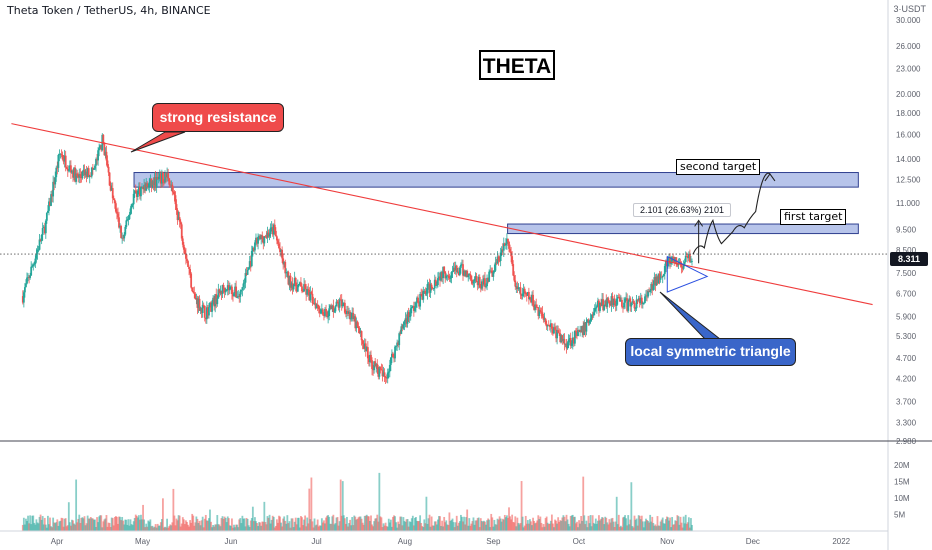 The width and height of the screenshot is (932, 550). Describe the element at coordinates (667, 541) in the screenshot. I see `time-tick-label: Nov` at that location.